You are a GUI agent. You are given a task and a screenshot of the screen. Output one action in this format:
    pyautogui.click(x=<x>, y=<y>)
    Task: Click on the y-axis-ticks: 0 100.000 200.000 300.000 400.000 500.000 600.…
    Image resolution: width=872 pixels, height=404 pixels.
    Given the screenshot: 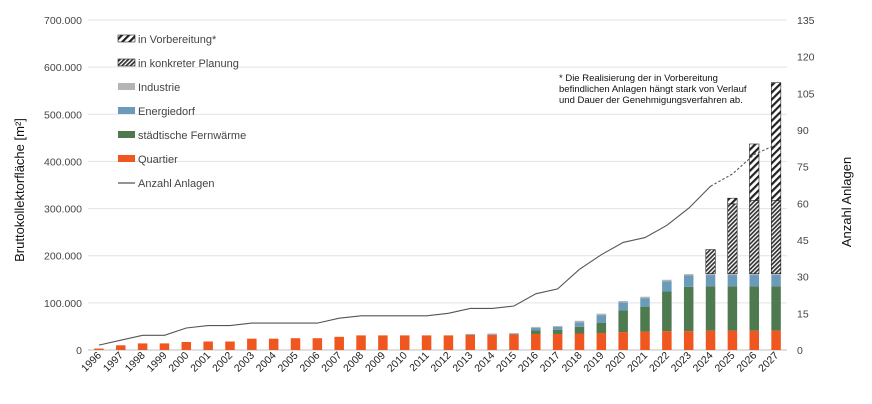 What is the action you would take?
    pyautogui.click(x=63, y=186)
    